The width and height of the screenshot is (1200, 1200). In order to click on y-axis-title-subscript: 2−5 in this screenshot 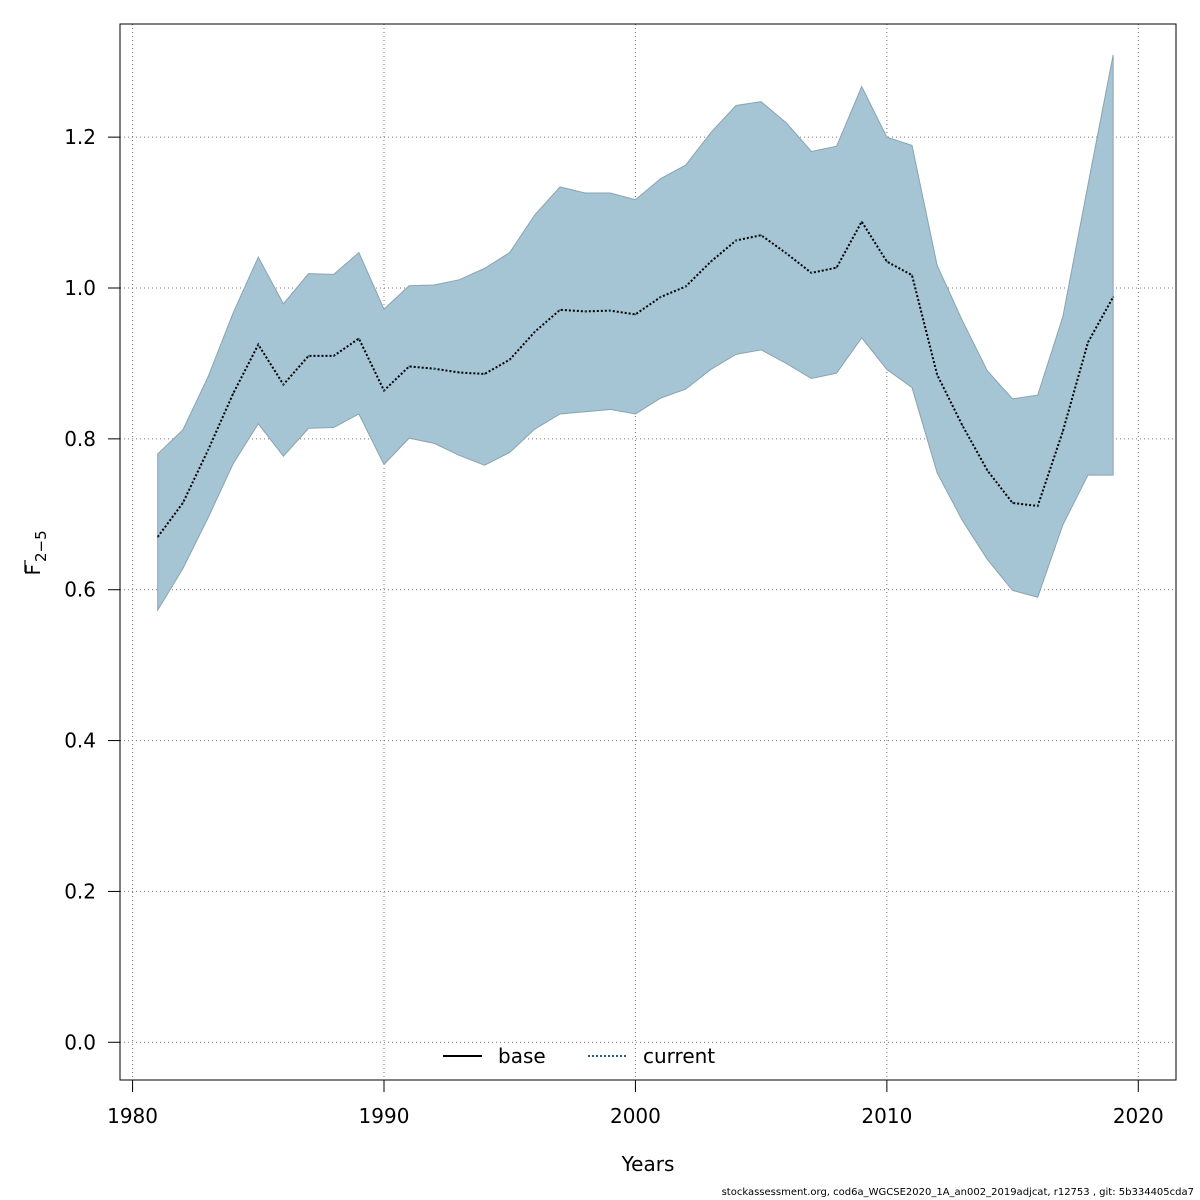, I will do `click(41, 546)`.